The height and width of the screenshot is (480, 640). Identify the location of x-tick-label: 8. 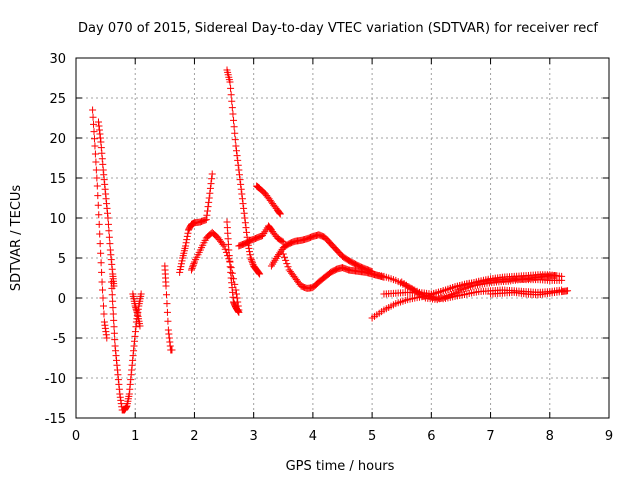
(550, 436).